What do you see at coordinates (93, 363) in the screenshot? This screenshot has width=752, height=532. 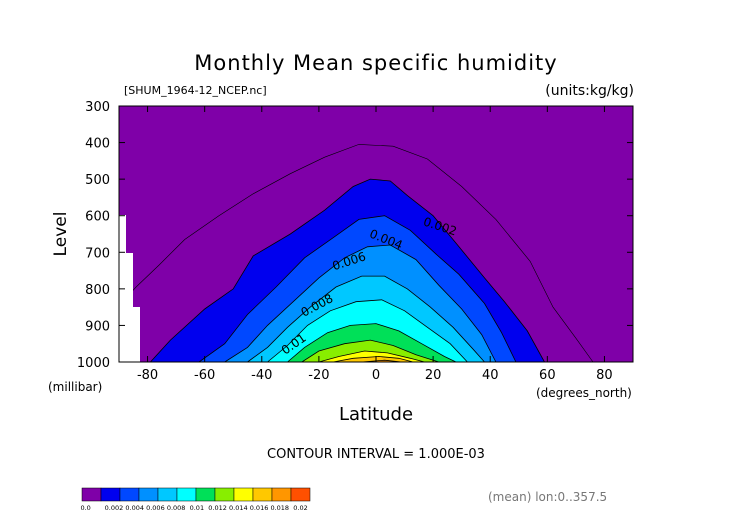 I see `y-tick-label: 1000` at bounding box center [93, 363].